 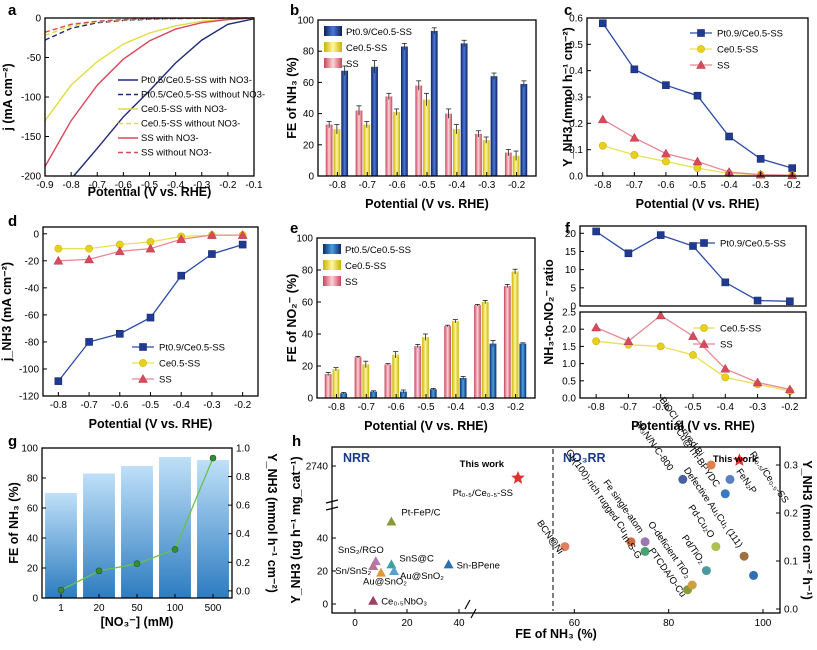 I want to click on this-work-name: Pt₀.₅/Ce₀.₅-SS, so click(x=483, y=493).